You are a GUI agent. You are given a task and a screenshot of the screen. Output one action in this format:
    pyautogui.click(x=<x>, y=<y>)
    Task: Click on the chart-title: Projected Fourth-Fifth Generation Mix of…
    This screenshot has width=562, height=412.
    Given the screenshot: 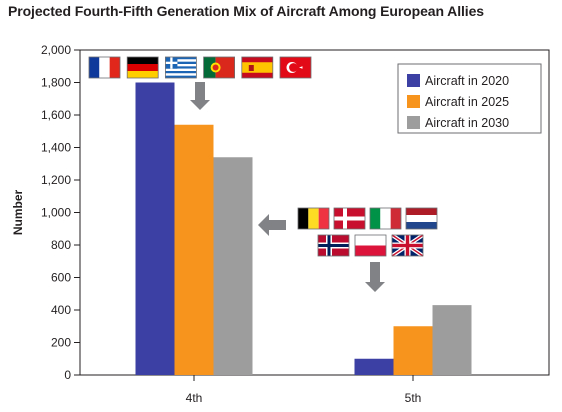 What is the action you would take?
    pyautogui.click(x=246, y=11)
    